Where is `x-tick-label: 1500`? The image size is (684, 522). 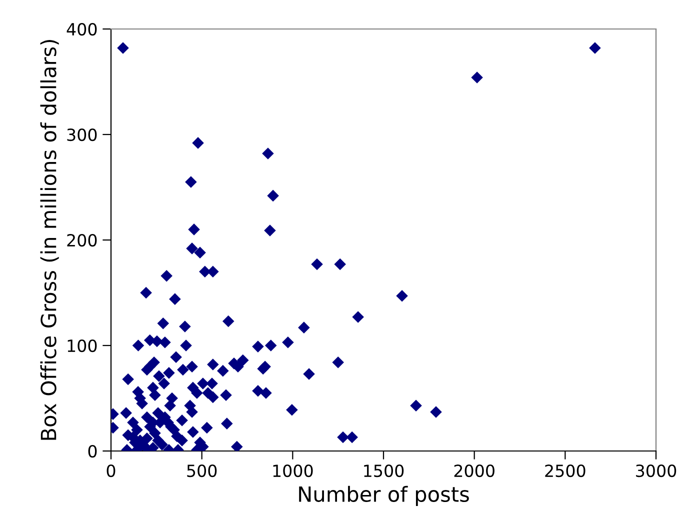 x-tick-label: 1500 is located at coordinates (384, 471).